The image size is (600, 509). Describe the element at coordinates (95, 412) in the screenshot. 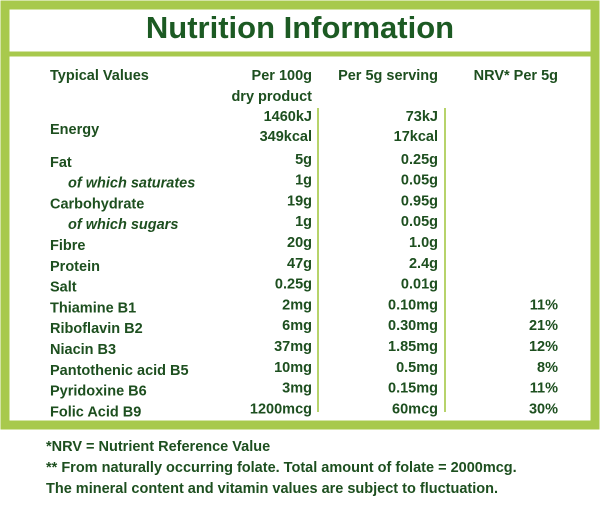

I see `row-label: Folic Acid B9` at that location.